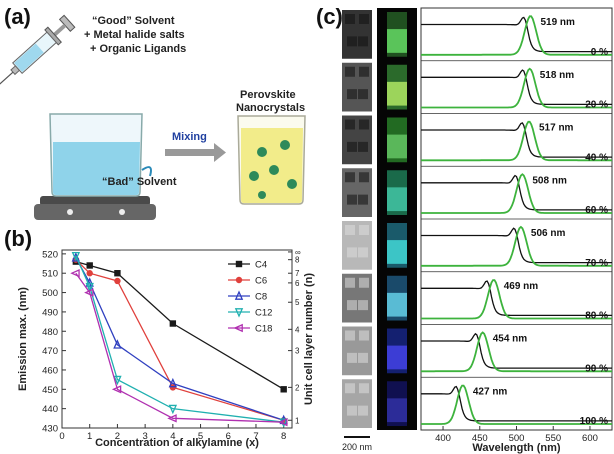 This screenshot has height=454, width=614. I want to click on y-tick-label: 460, so click(50, 370).